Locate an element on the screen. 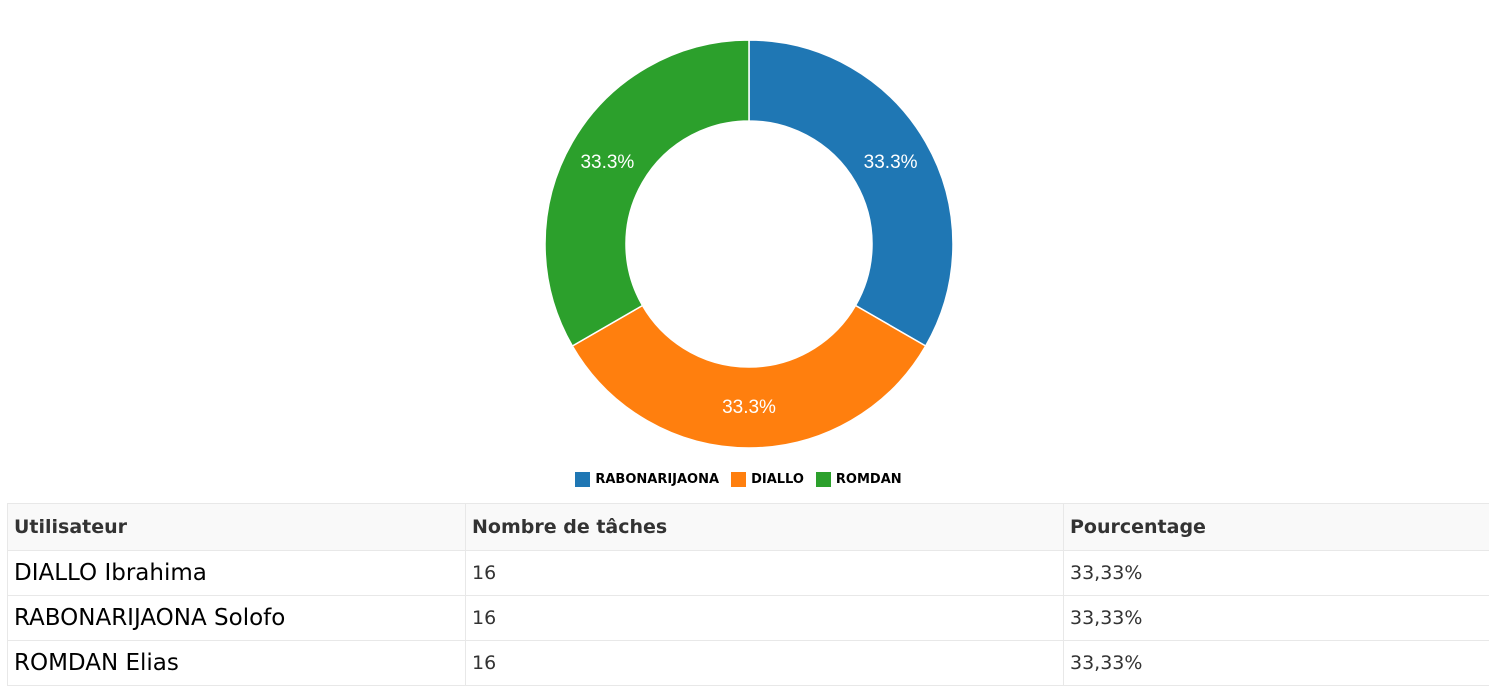 The image size is (1489, 693). user-cell: RABONARIJAONA Solofo is located at coordinates (236, 618).